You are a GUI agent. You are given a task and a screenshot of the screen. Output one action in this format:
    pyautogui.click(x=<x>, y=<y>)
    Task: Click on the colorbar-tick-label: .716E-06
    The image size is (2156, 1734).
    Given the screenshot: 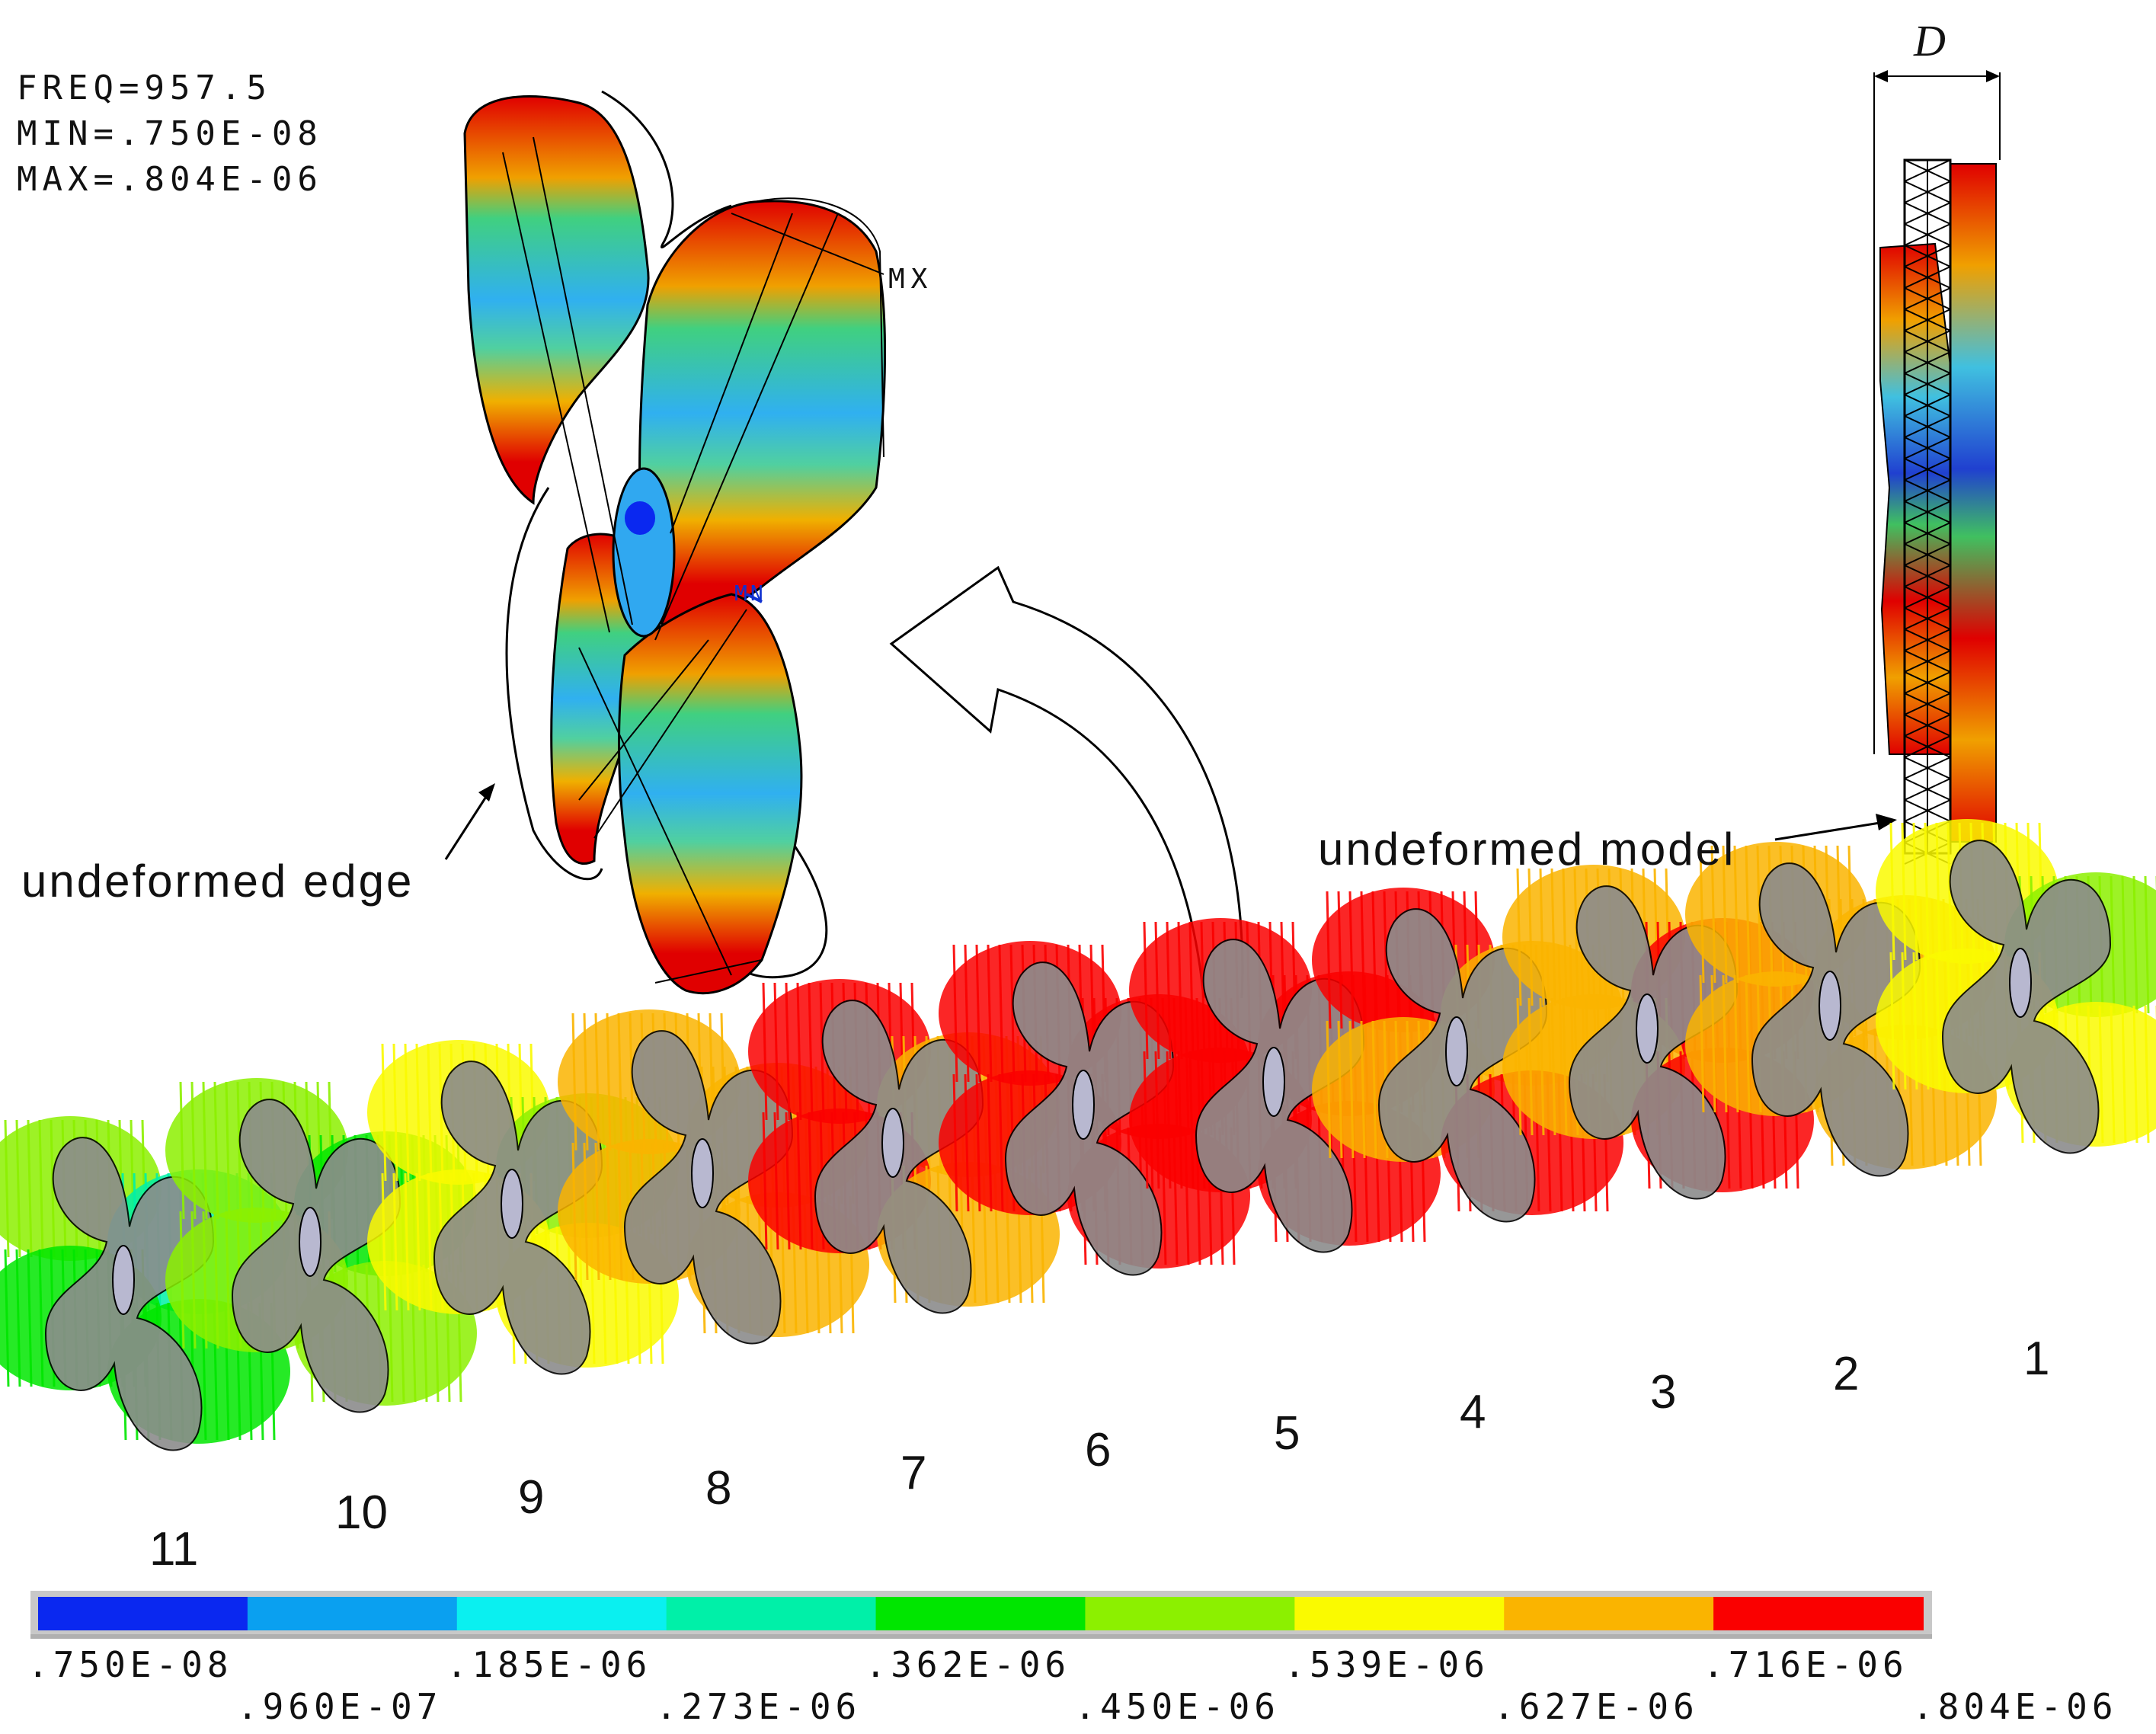 What is the action you would take?
    pyautogui.click(x=1805, y=1664)
    